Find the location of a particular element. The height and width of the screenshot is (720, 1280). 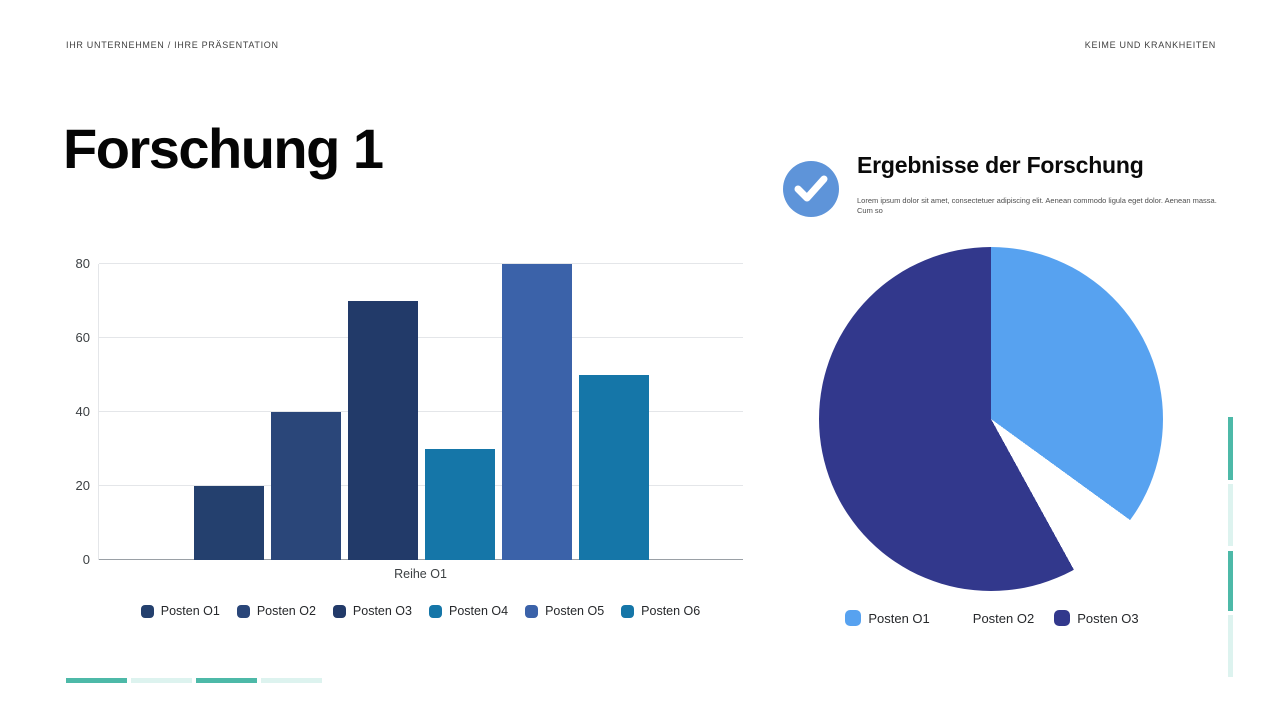

check-icon is located at coordinates (811, 189).